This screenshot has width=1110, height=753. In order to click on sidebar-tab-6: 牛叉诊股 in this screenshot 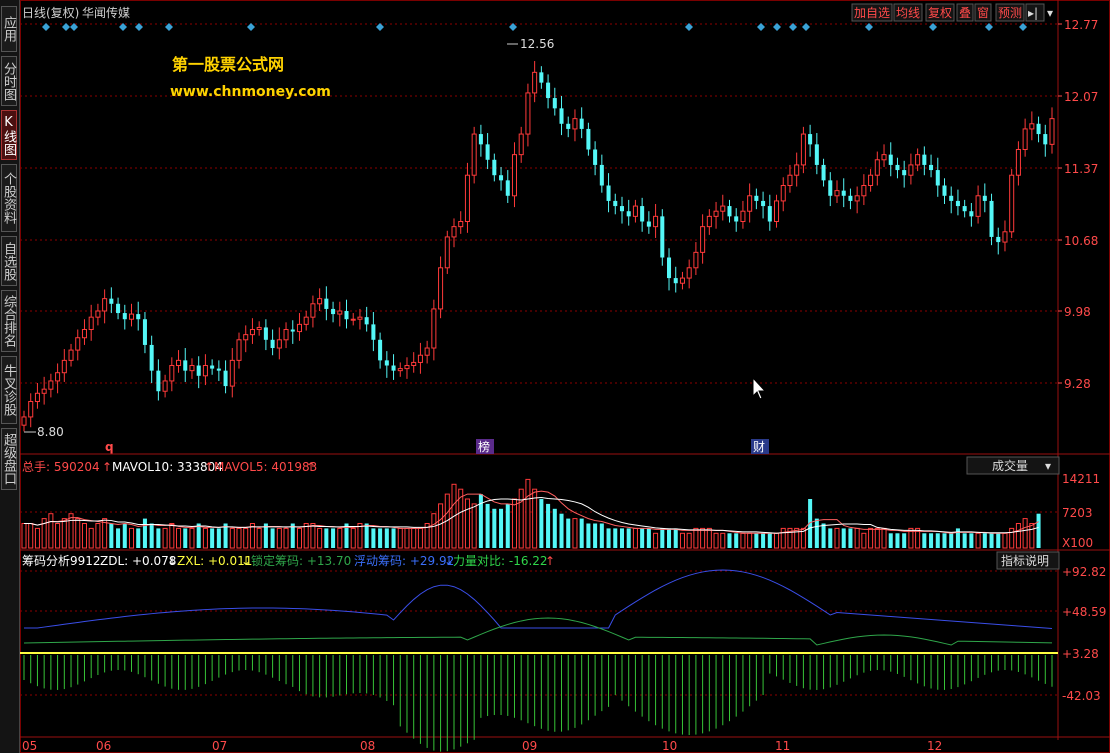, I will do `click(9, 390)`.